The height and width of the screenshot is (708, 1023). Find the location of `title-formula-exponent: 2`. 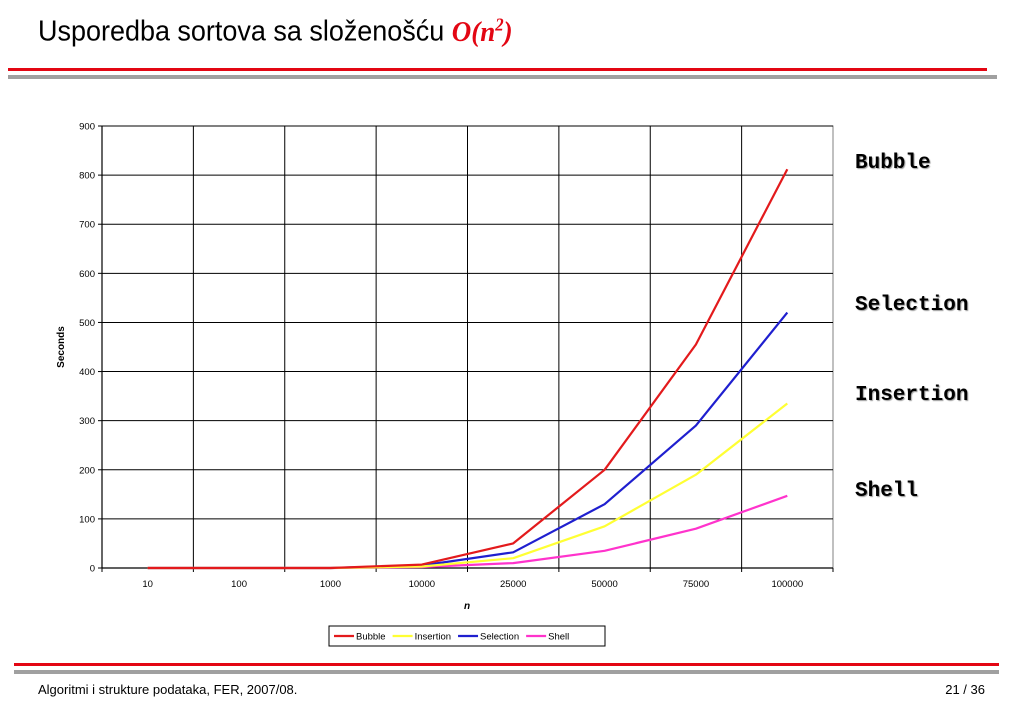

title-formula-exponent: 2 is located at coordinates (499, 24).